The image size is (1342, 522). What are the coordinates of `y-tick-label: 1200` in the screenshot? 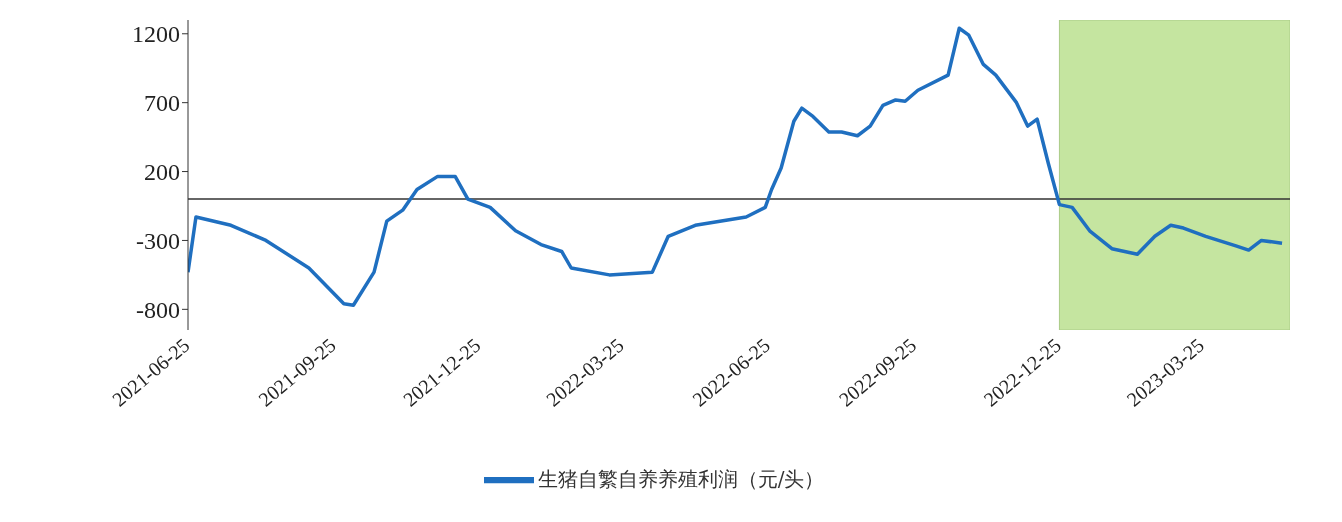 It's located at (156, 34).